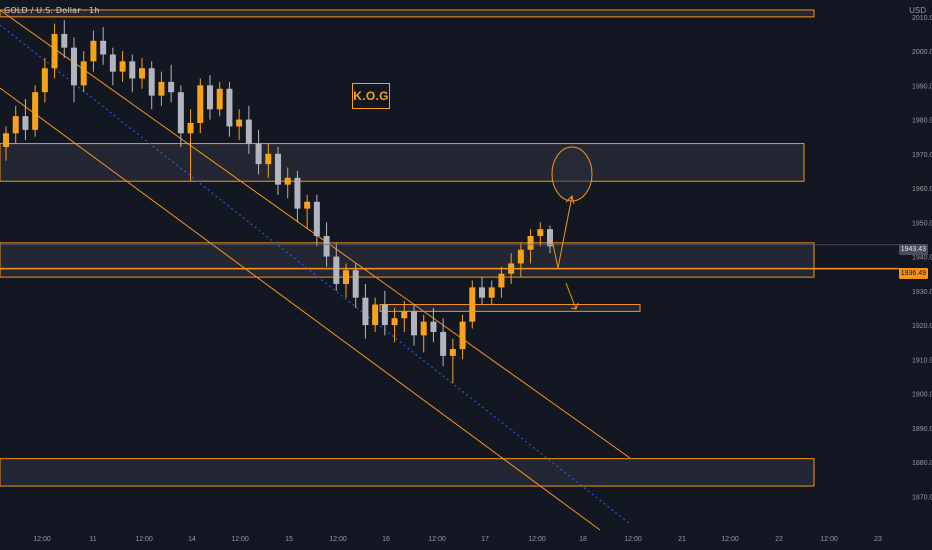 The image size is (932, 550). What do you see at coordinates (913, 249) in the screenshot?
I see `last-price-badge: 1943.43` at bounding box center [913, 249].